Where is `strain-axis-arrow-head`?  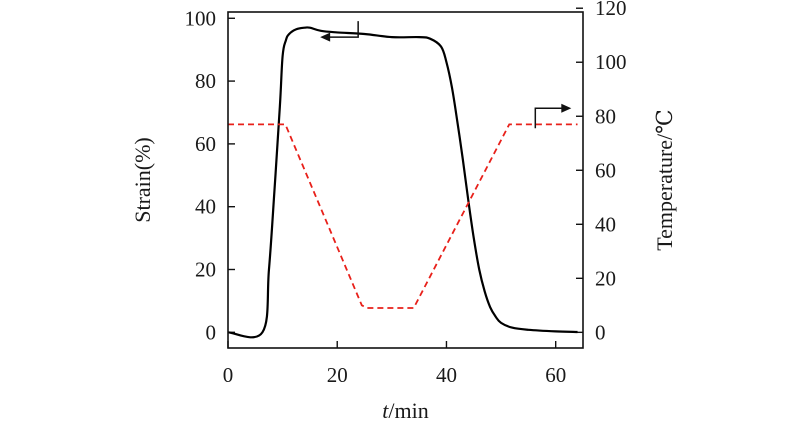 strain-axis-arrow-head is located at coordinates (325, 37).